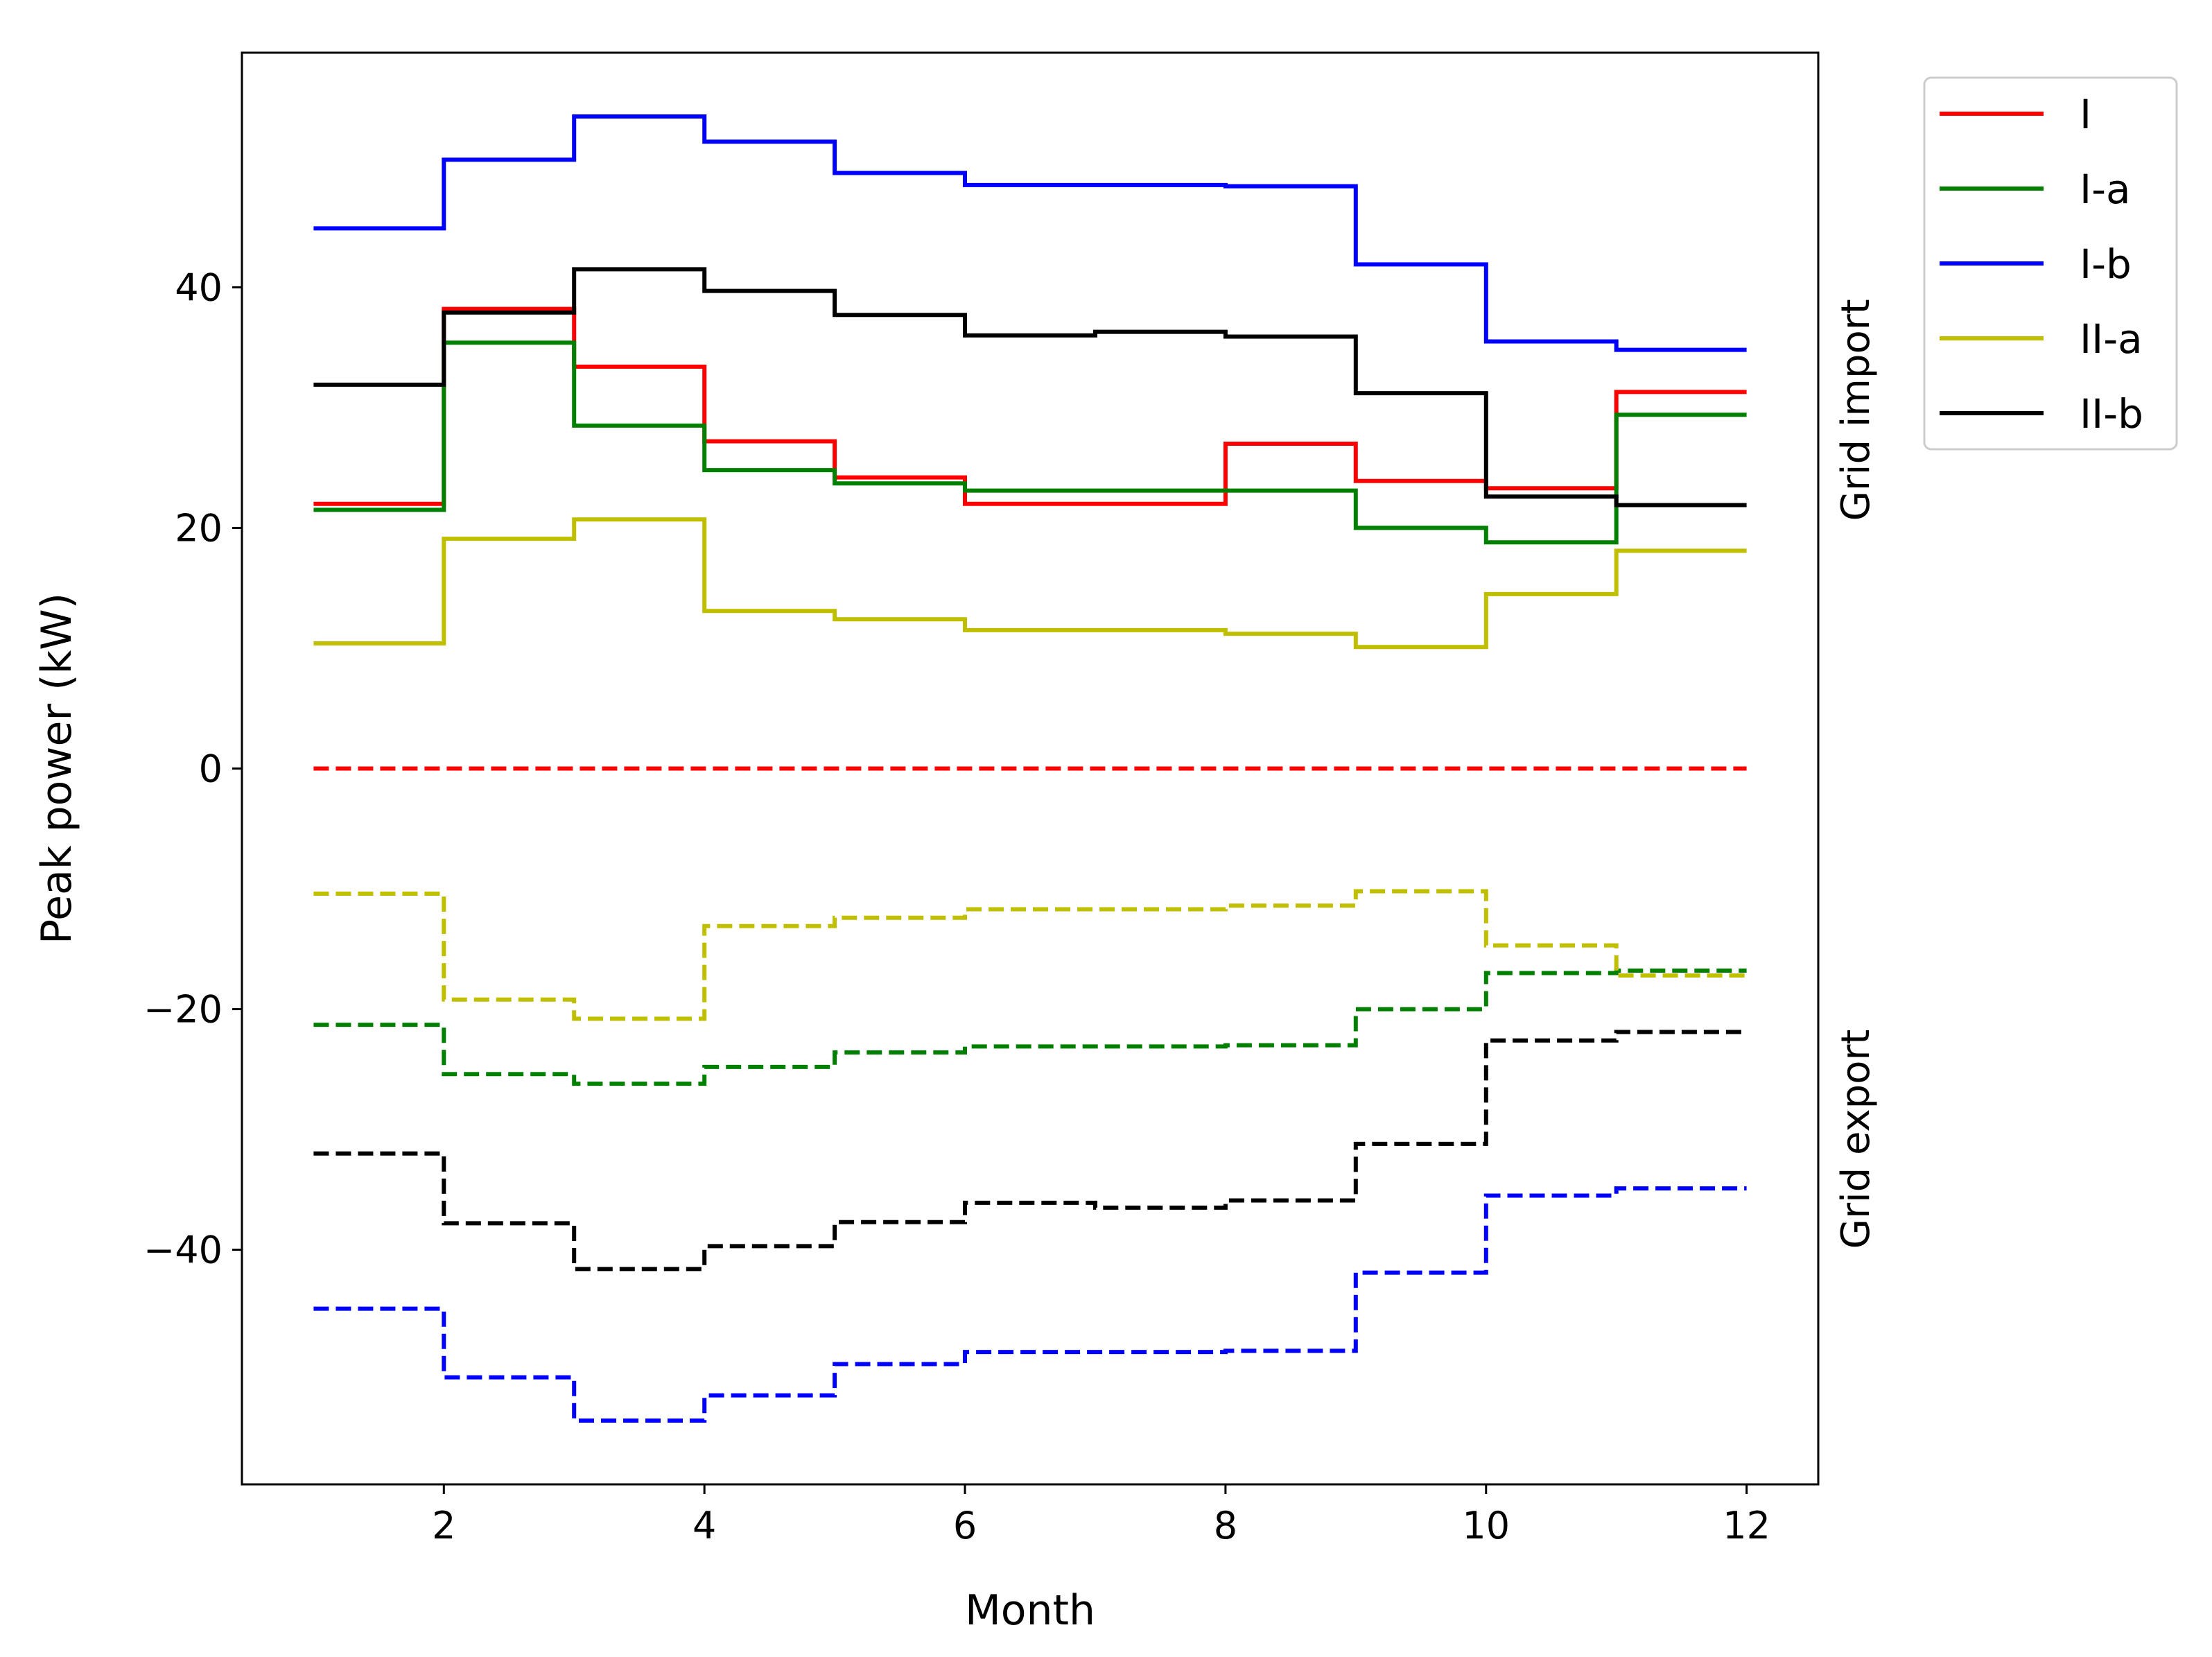 This screenshot has height=1657, width=2212. What do you see at coordinates (2111, 339) in the screenshot?
I see `legend-label-ii-a: II-a` at bounding box center [2111, 339].